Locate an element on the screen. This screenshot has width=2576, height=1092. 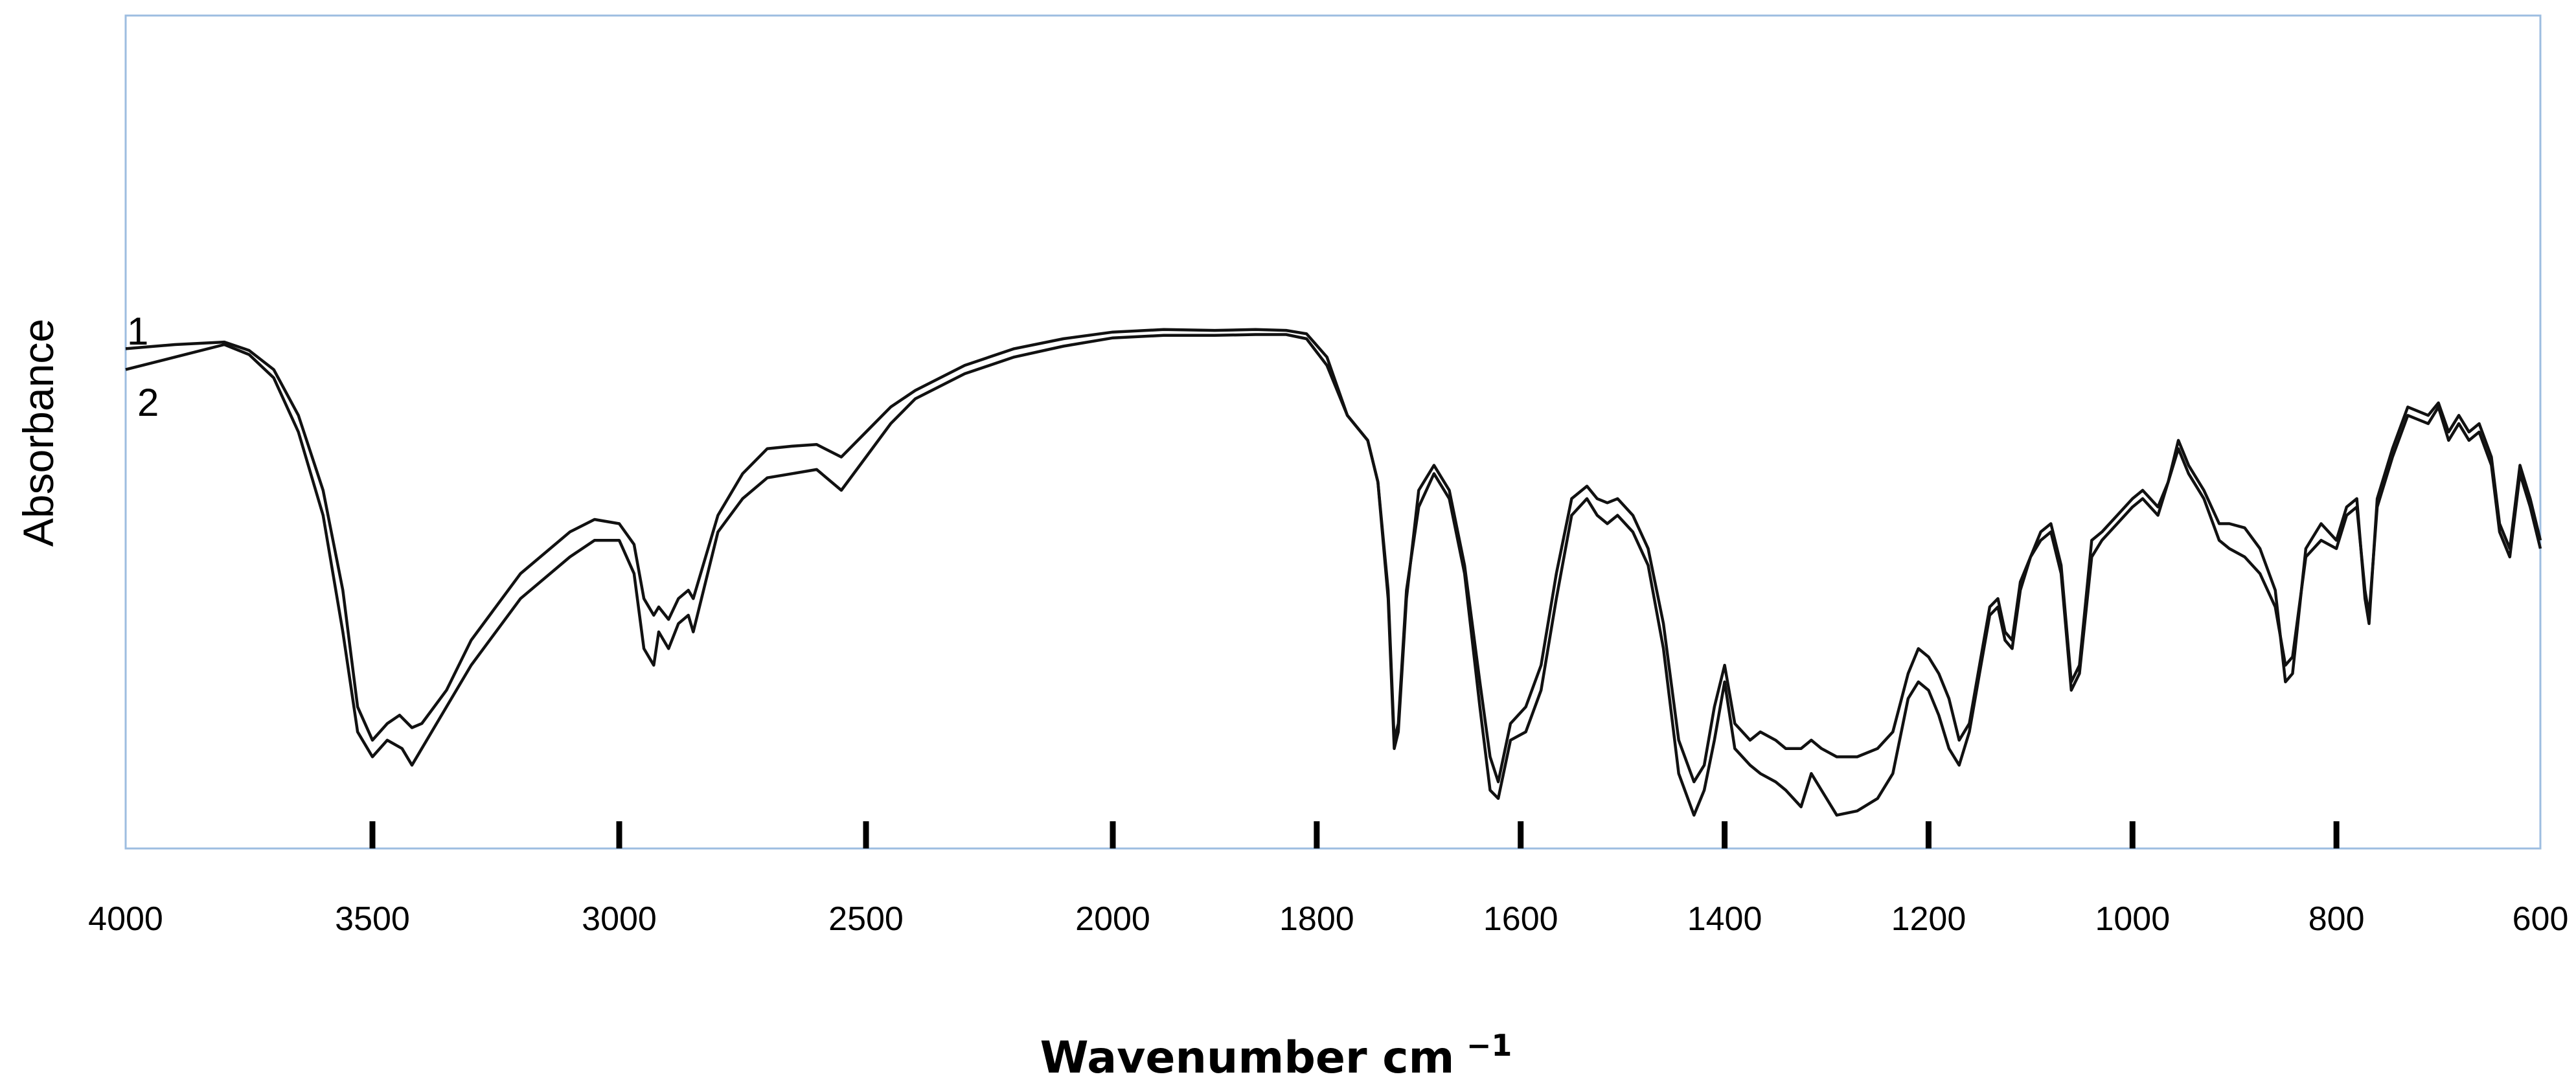
x-axis-title: Wavenumber cm −1 is located at coordinates (1276, 1056).